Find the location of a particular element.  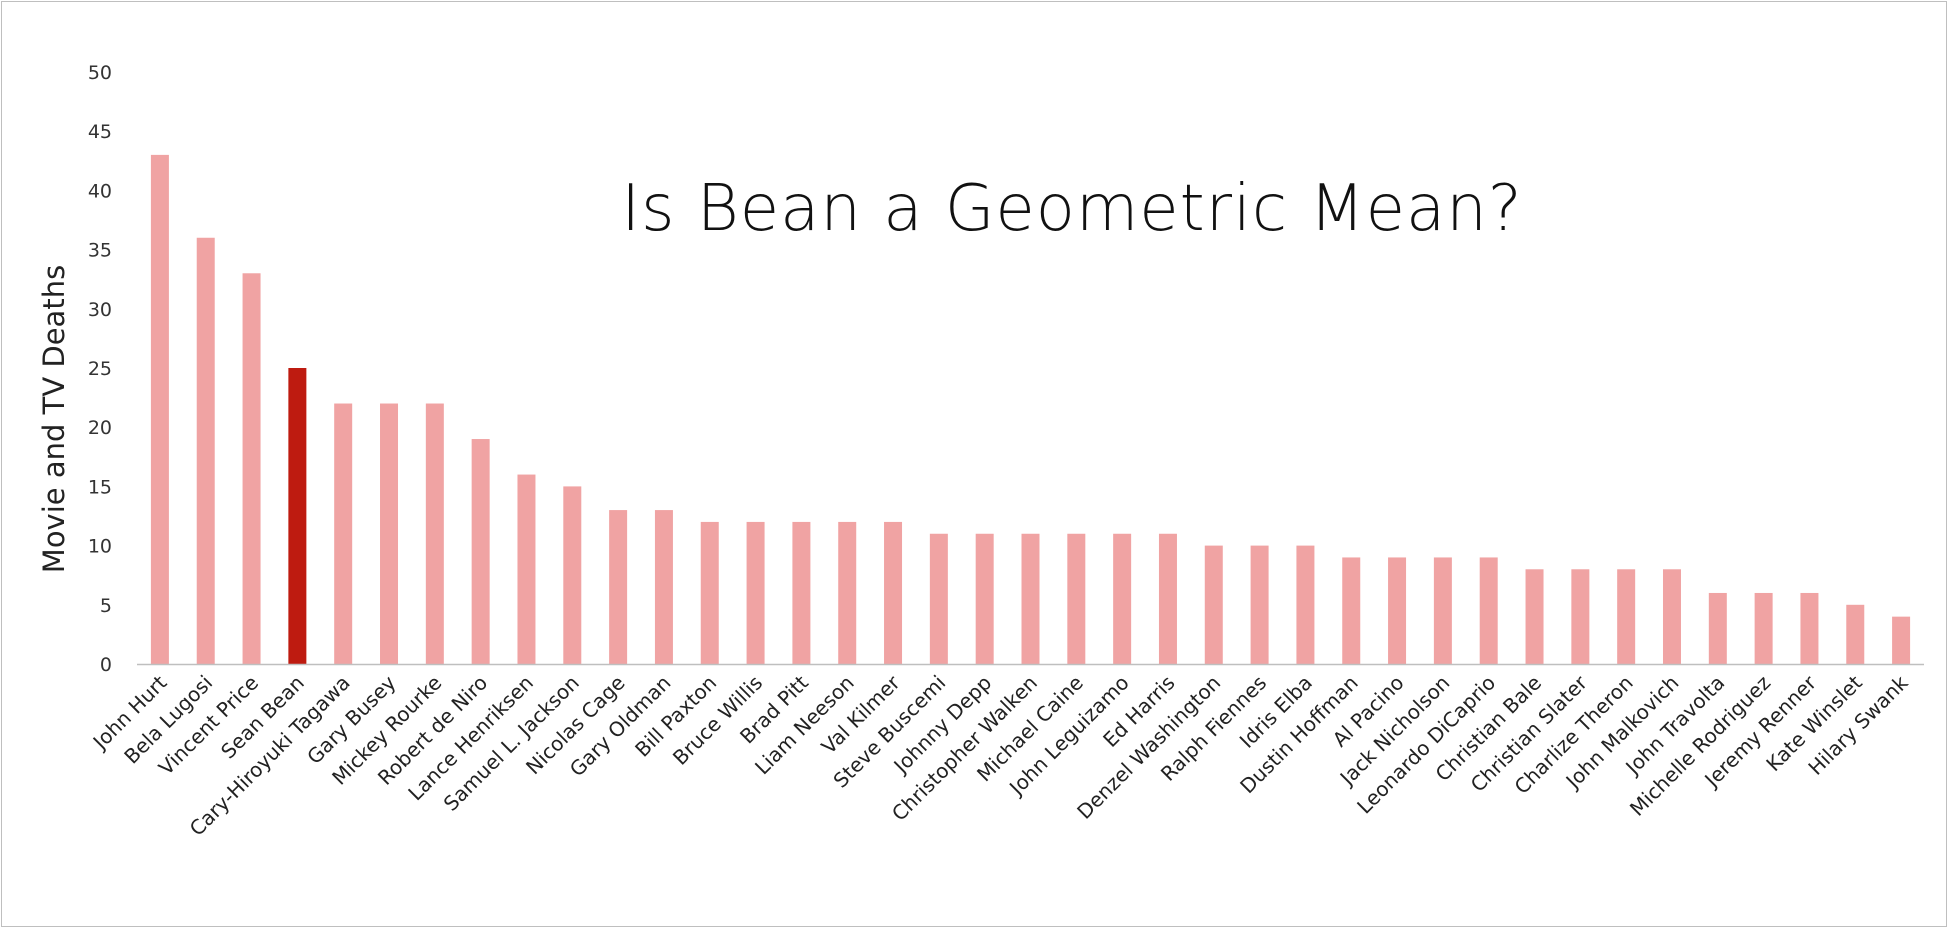

y-tick-label: 25 is located at coordinates (100, 369).